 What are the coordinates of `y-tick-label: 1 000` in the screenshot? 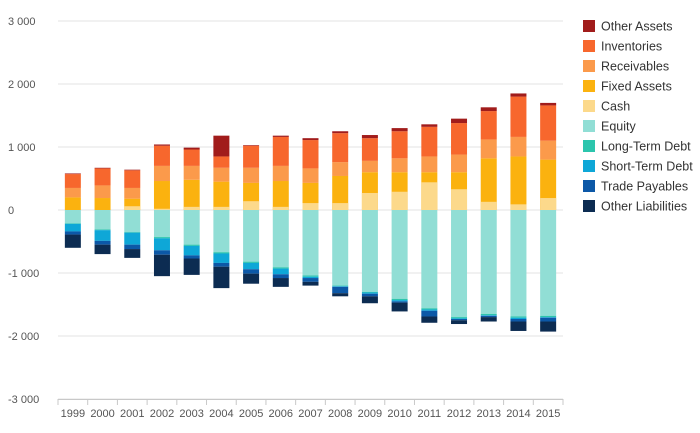 It's located at (22, 148).